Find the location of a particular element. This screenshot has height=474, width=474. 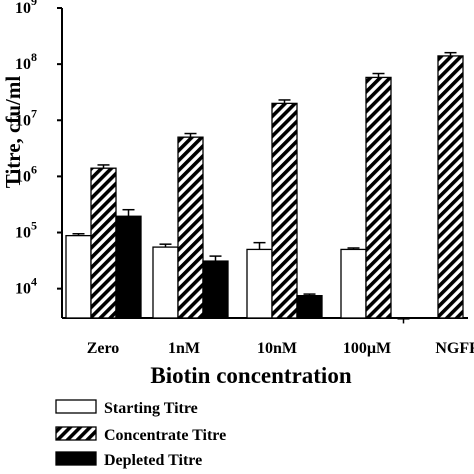

y-tick-exponent-2: 6 is located at coordinates (34, 169).